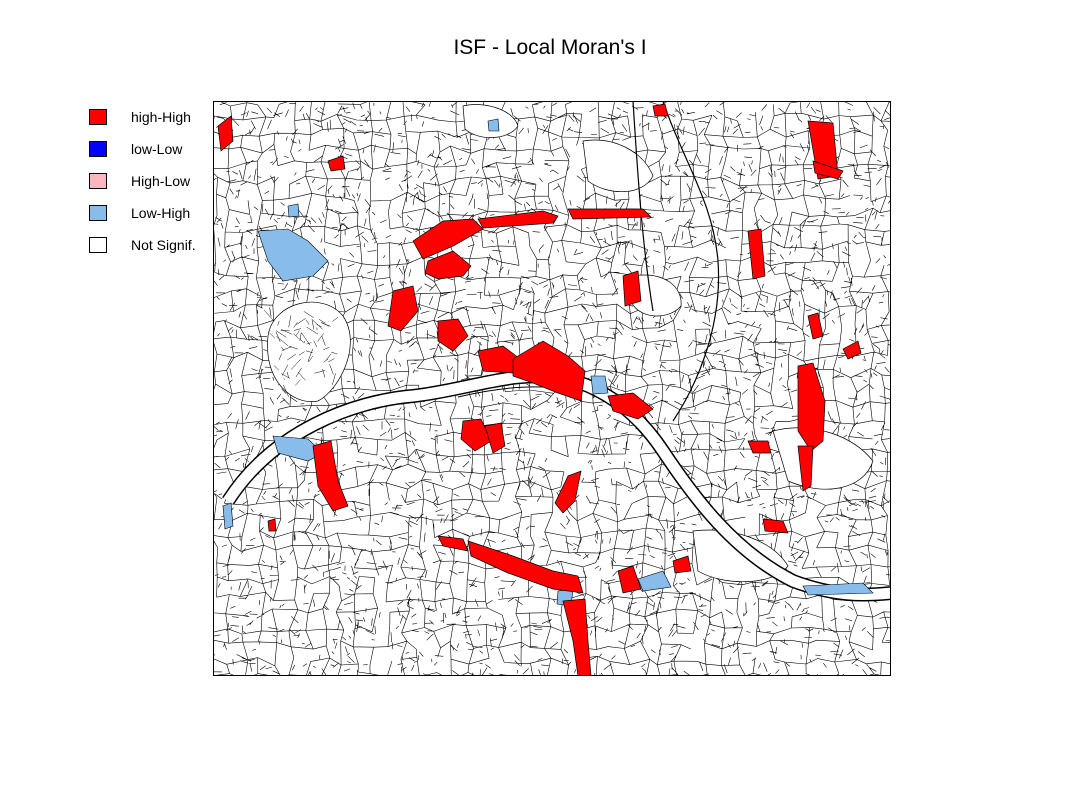 The width and height of the screenshot is (1065, 797). What do you see at coordinates (98, 245) in the screenshot?
I see `legend-swatch-not-signif` at bounding box center [98, 245].